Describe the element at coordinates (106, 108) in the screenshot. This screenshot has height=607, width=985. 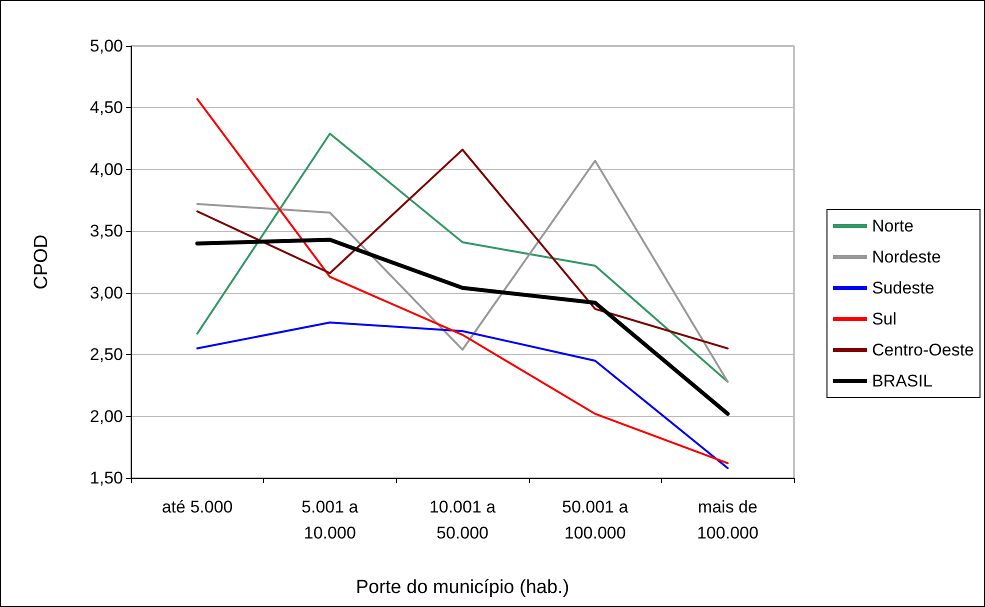
I see `y-tick-label: 4,50` at that location.